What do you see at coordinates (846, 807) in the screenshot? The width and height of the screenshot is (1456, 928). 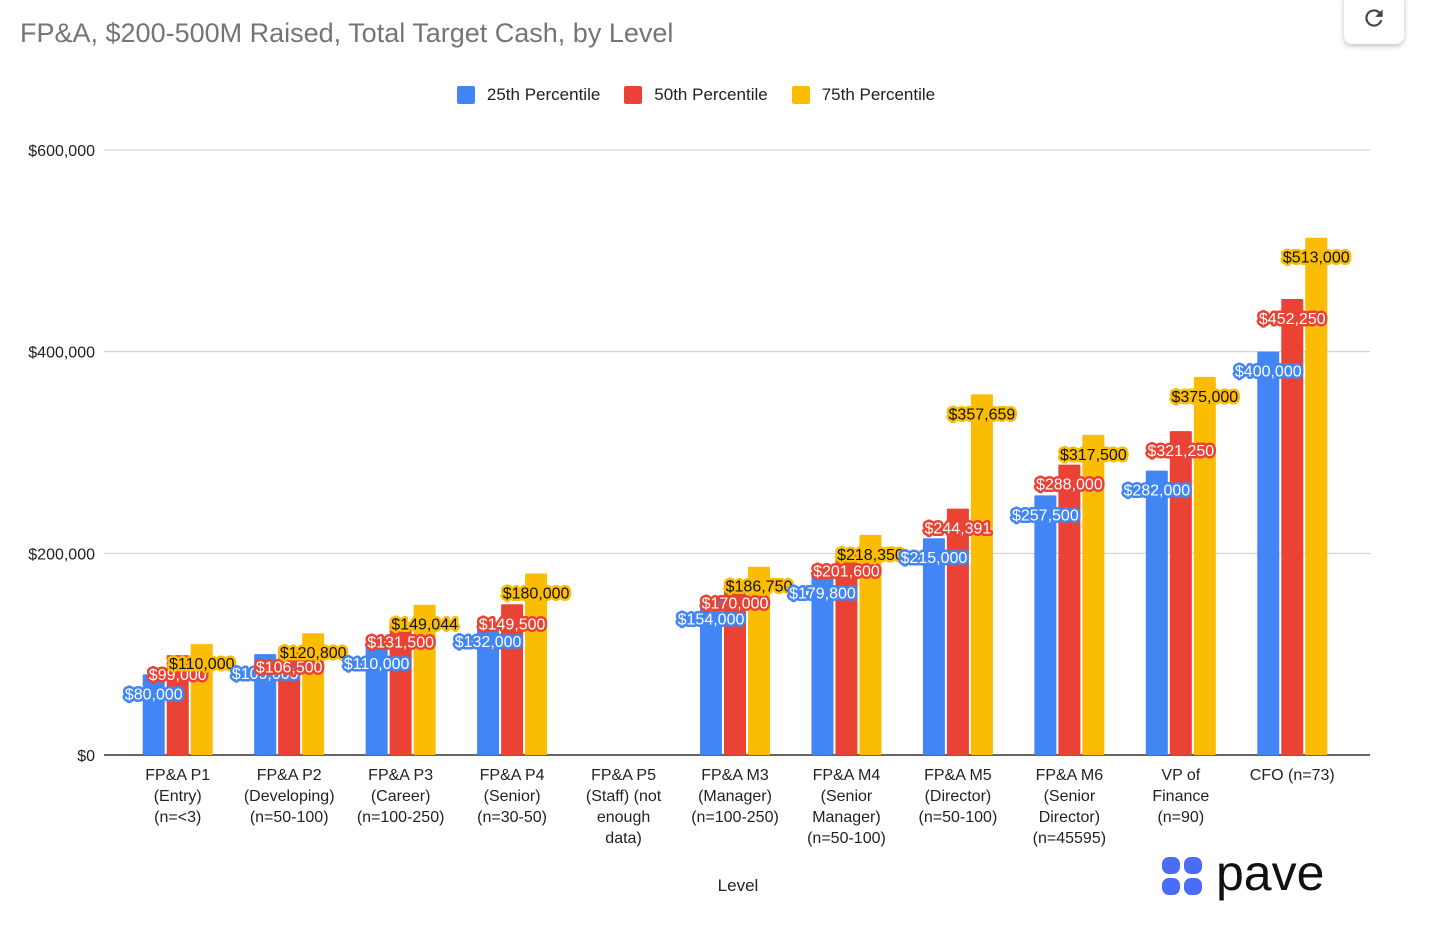 I see `x-tick-label: FP&A M4 (Senior Manager) (n=50-100)` at bounding box center [846, 807].